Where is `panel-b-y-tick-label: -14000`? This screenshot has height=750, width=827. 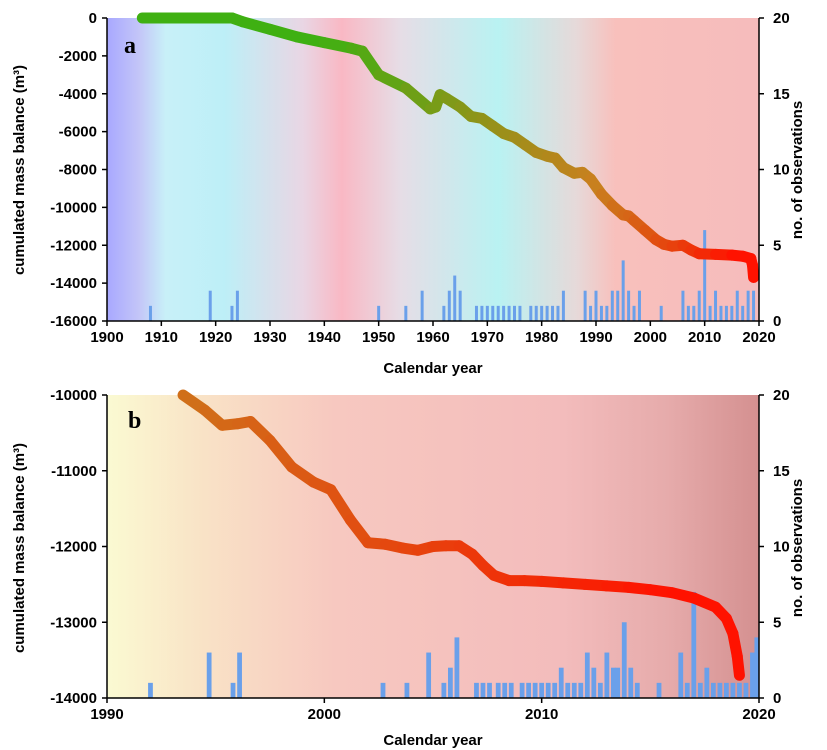
panel-b-y-tick-label: -14000 is located at coordinates (73, 698).